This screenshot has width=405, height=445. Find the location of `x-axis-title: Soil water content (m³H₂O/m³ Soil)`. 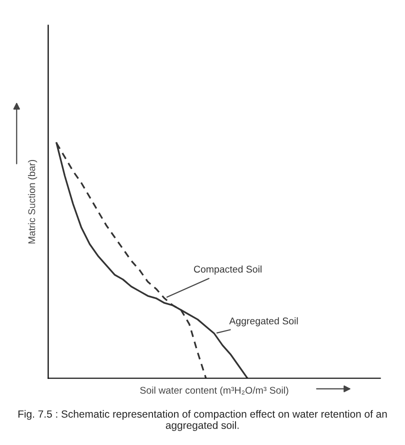

x-axis-title: Soil water content (m³H₂O/m³ Soil) is located at coordinates (214, 391).